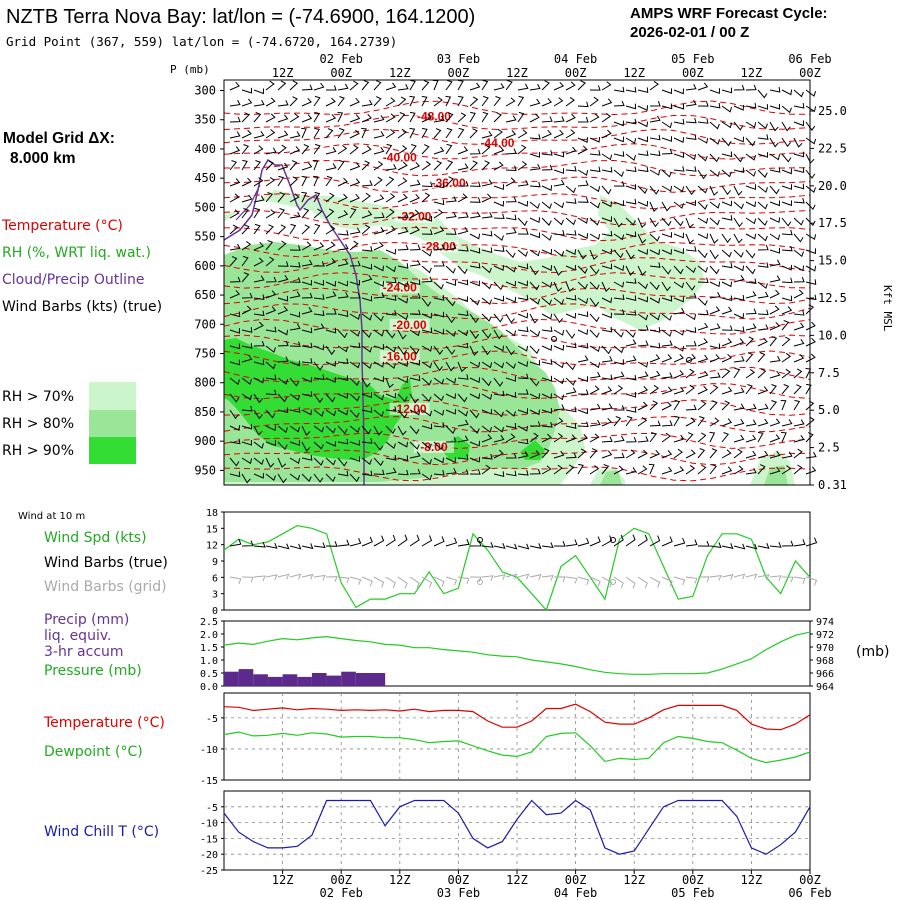 This screenshot has width=900, height=900. Describe the element at coordinates (215, 595) in the screenshot. I see `wind-speed-tick-label: 3` at that location.